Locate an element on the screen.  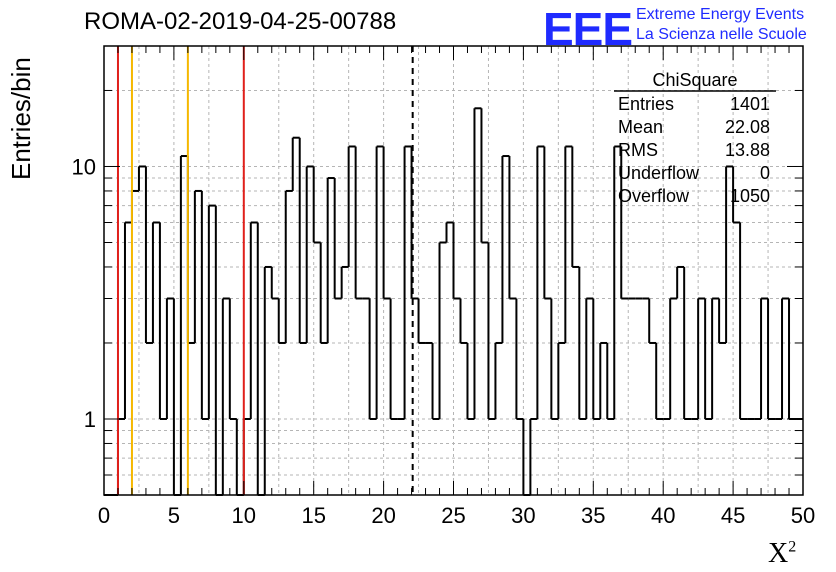
stats-label: Mean is located at coordinates (640, 127).